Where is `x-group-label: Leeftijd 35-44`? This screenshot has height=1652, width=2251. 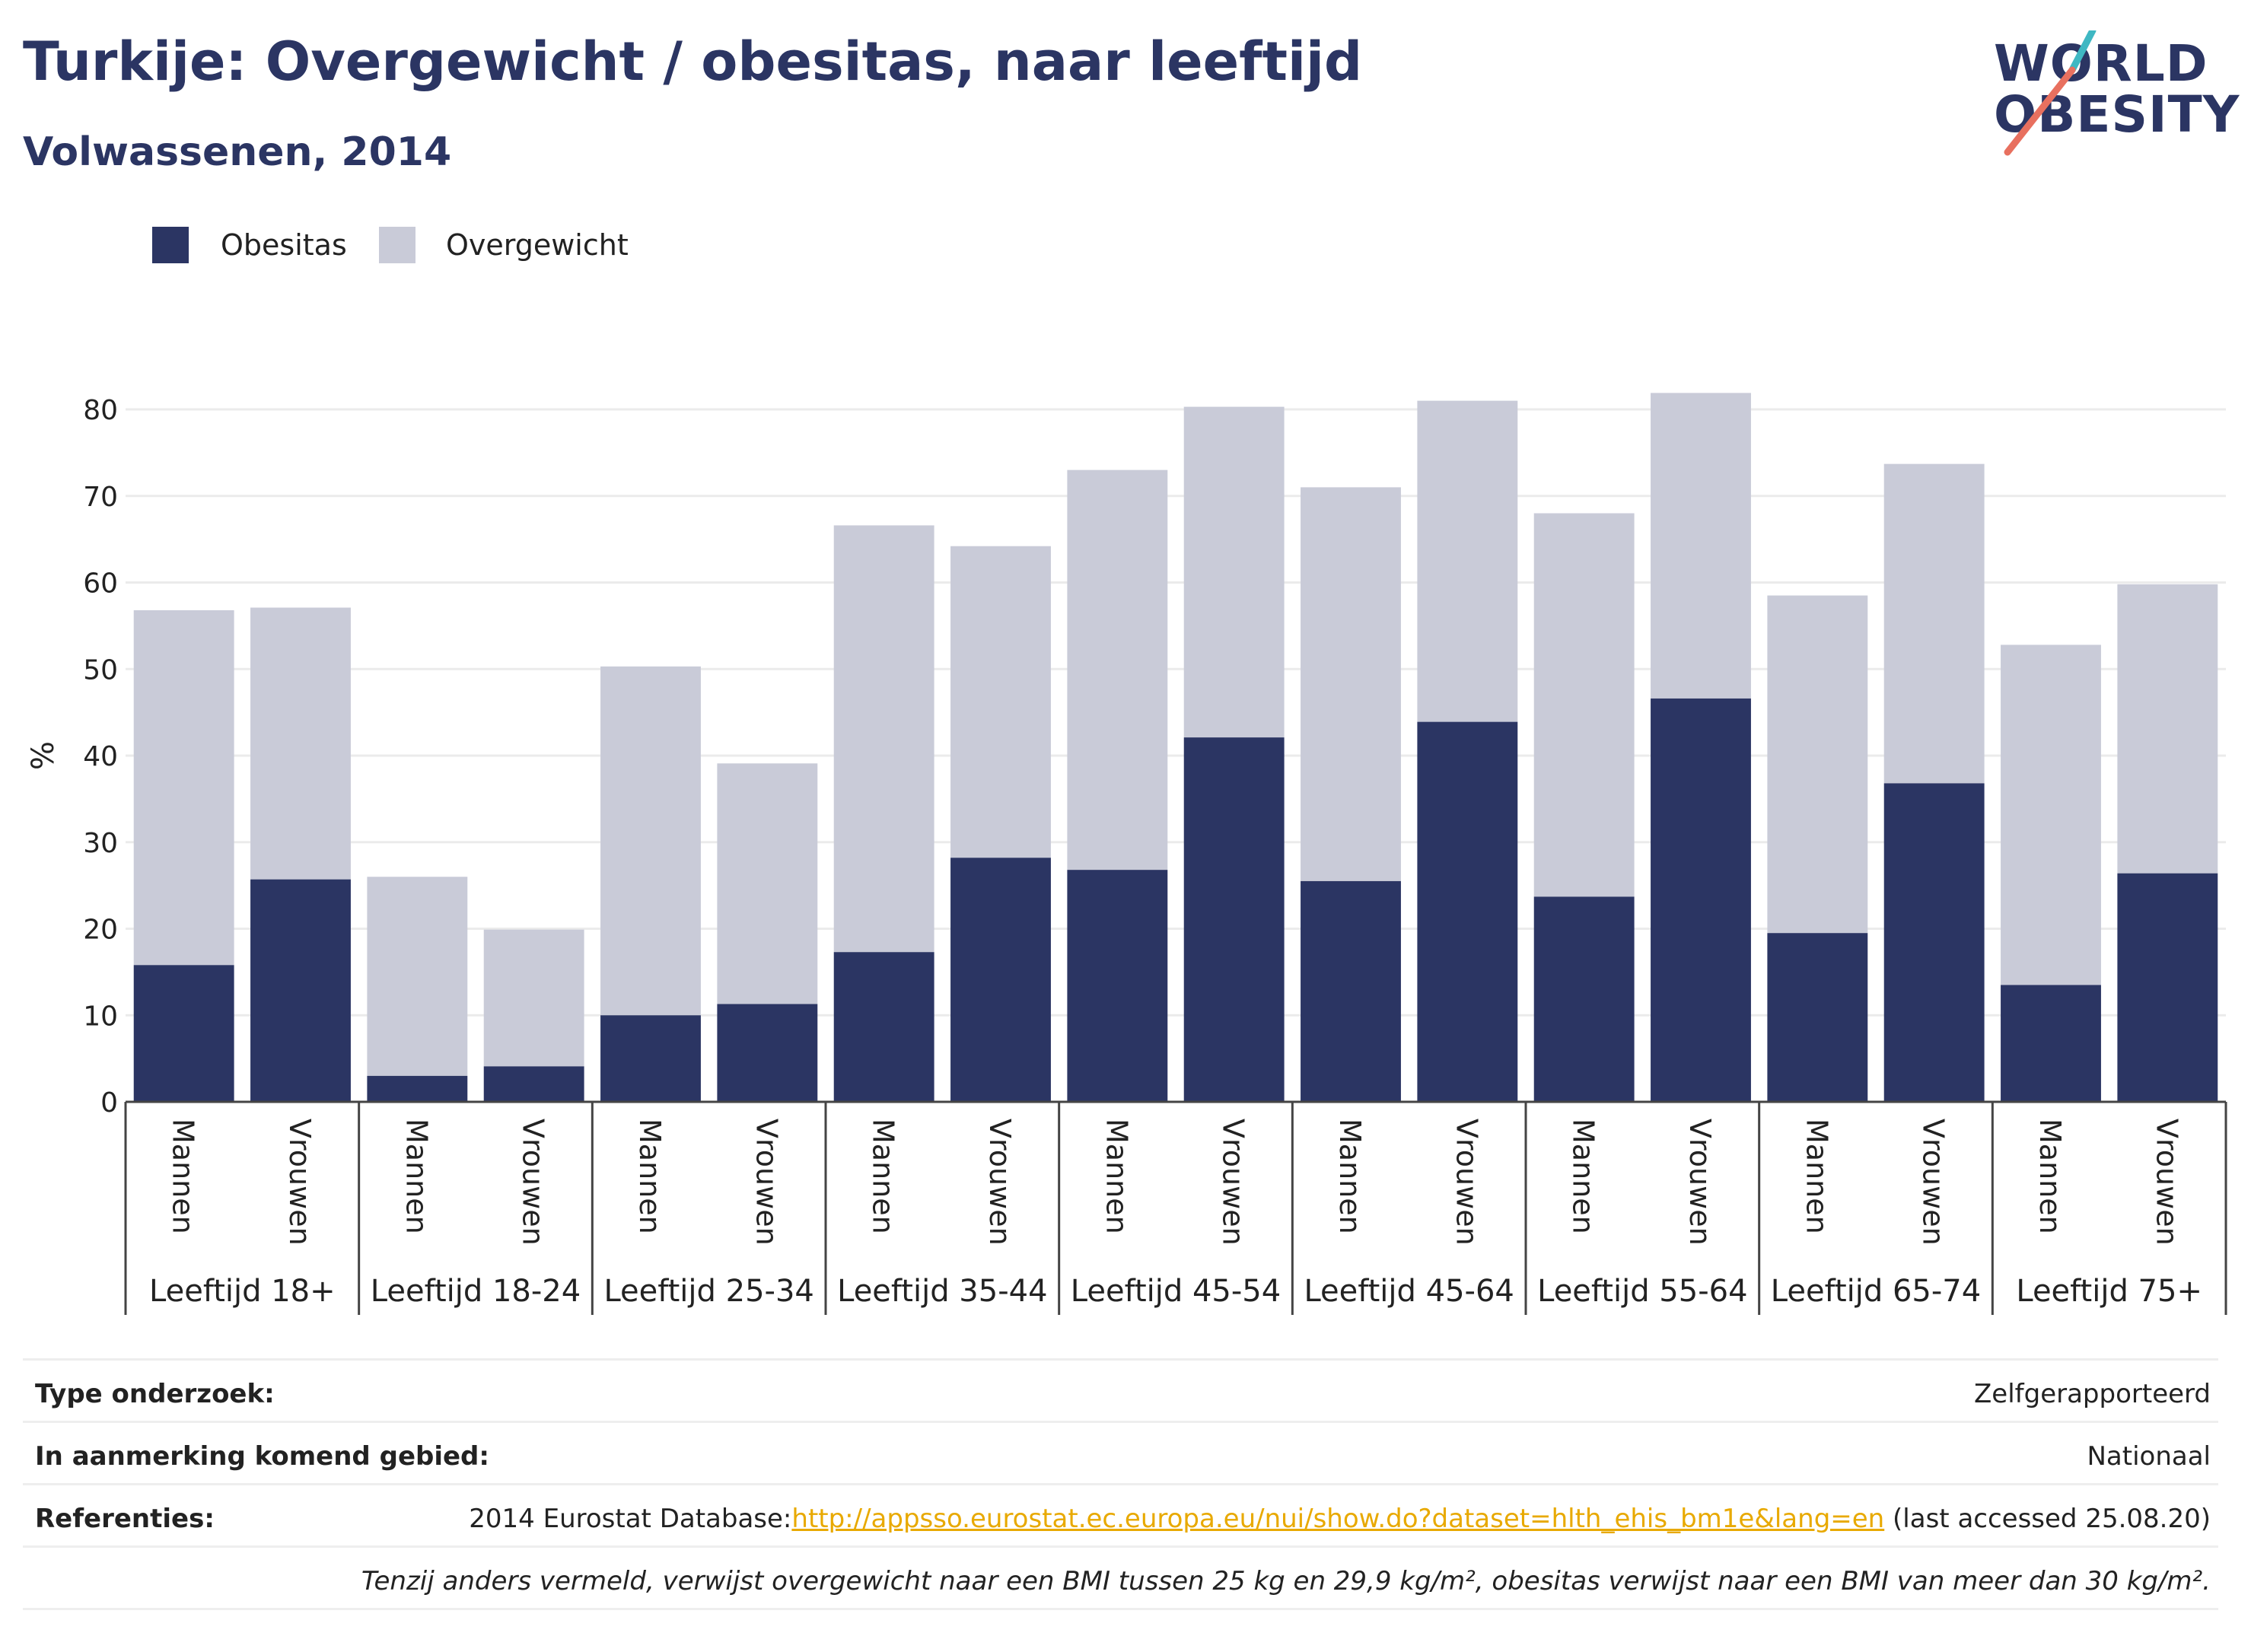 x-group-label: Leeftijd 35-44 is located at coordinates (942, 1291).